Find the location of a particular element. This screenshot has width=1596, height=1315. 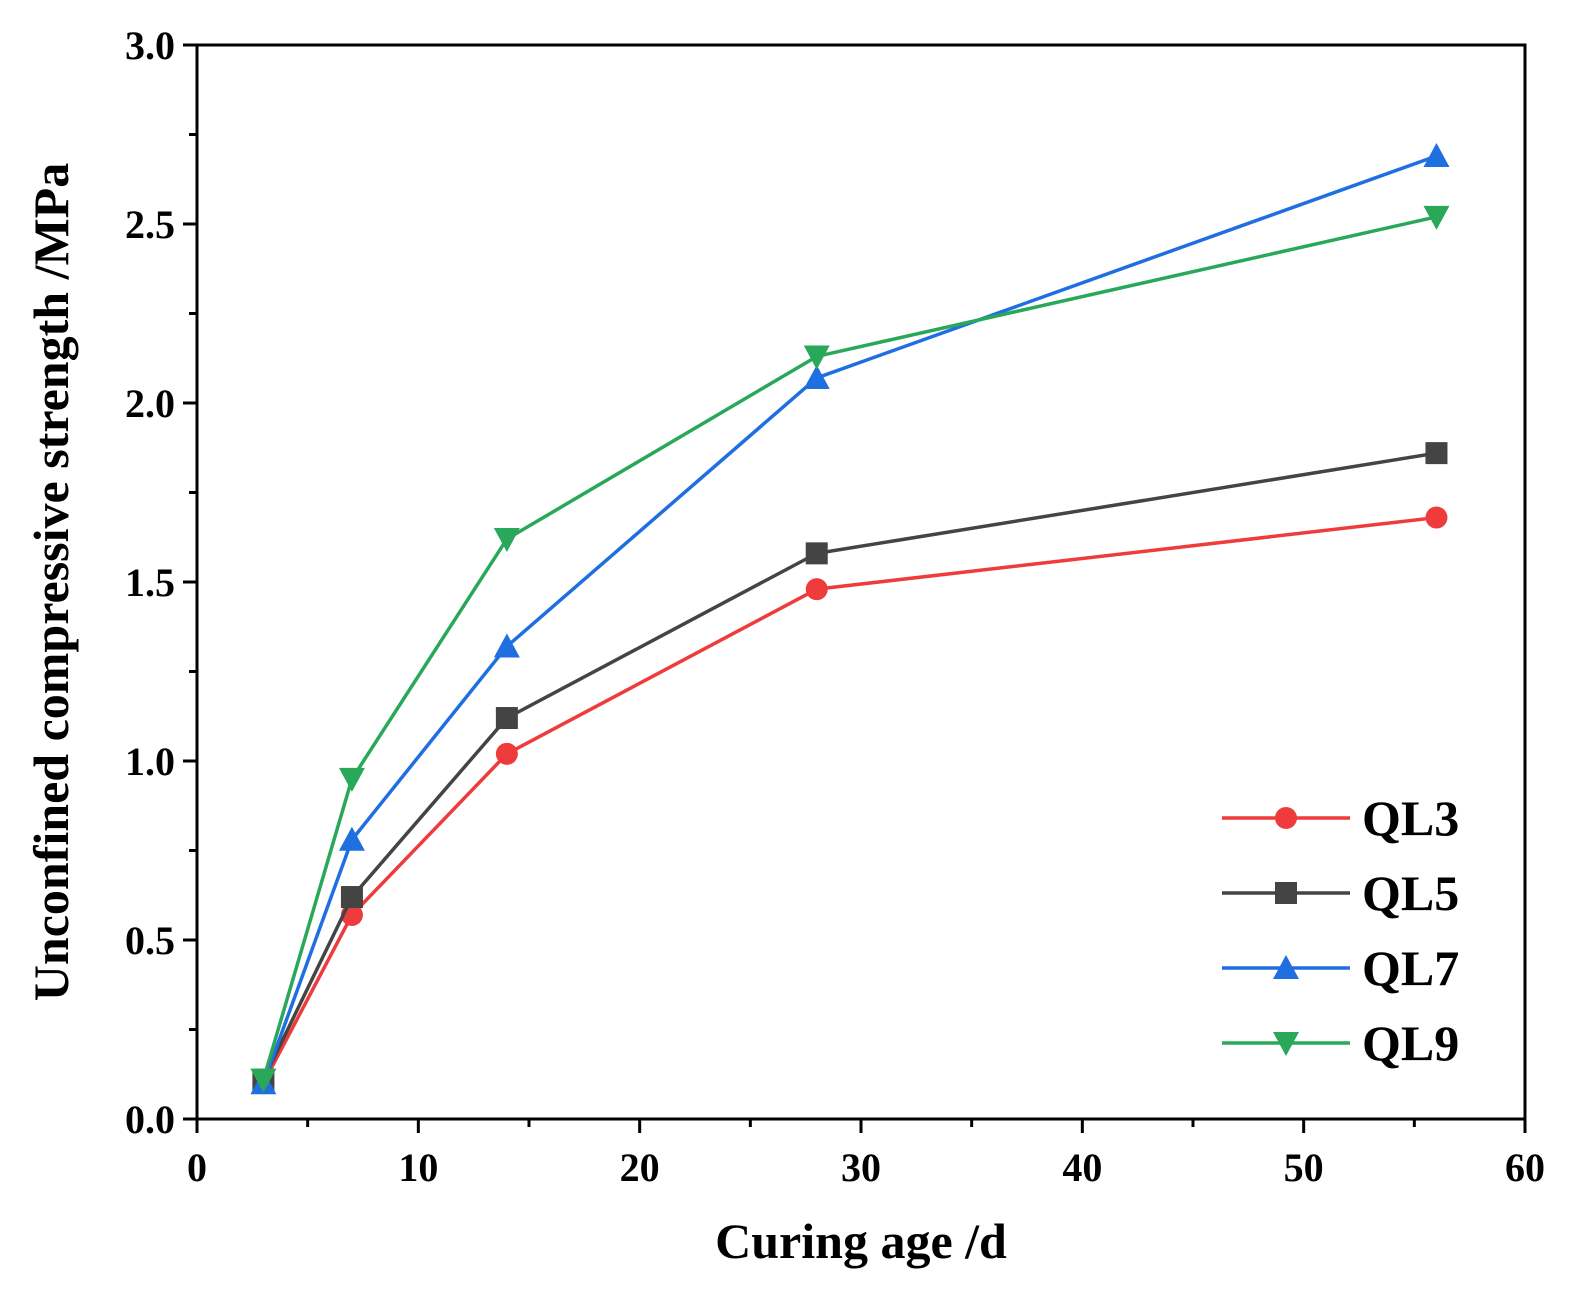

y-tick-label: 1.0 is located at coordinates (150, 761).